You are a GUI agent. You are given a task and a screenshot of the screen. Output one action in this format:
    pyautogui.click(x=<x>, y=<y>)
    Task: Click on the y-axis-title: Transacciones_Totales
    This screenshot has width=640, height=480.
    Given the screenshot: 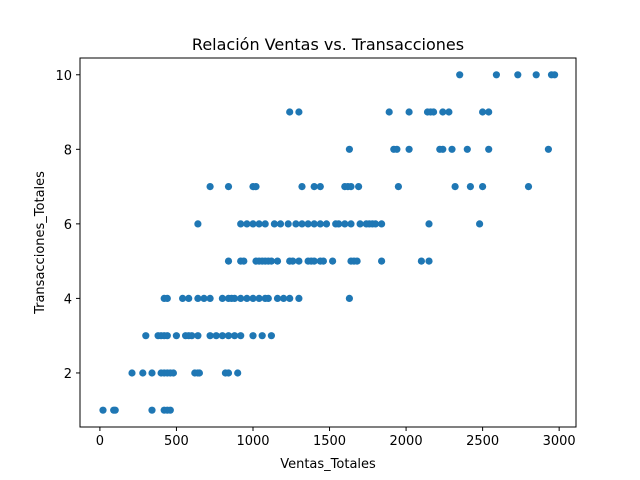 What is the action you would take?
    pyautogui.click(x=40, y=243)
    